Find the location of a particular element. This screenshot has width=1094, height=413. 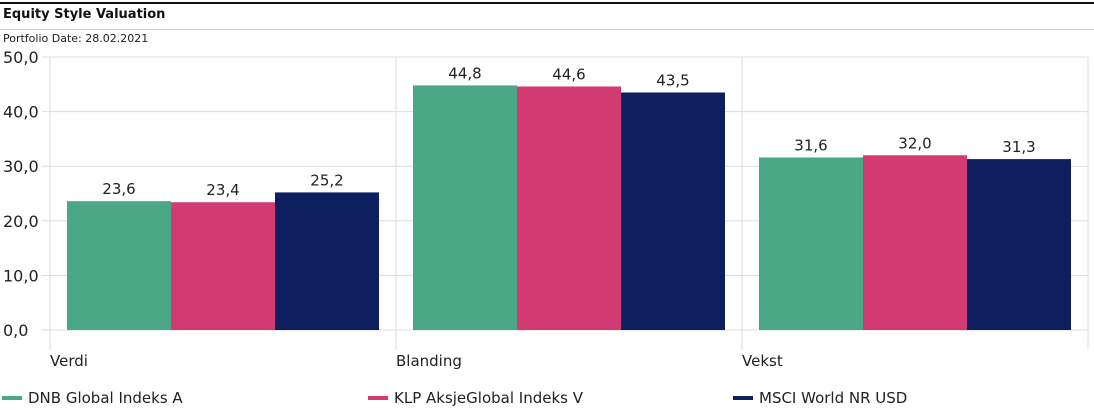

y-tick-label: 10,0 is located at coordinates (21, 275).